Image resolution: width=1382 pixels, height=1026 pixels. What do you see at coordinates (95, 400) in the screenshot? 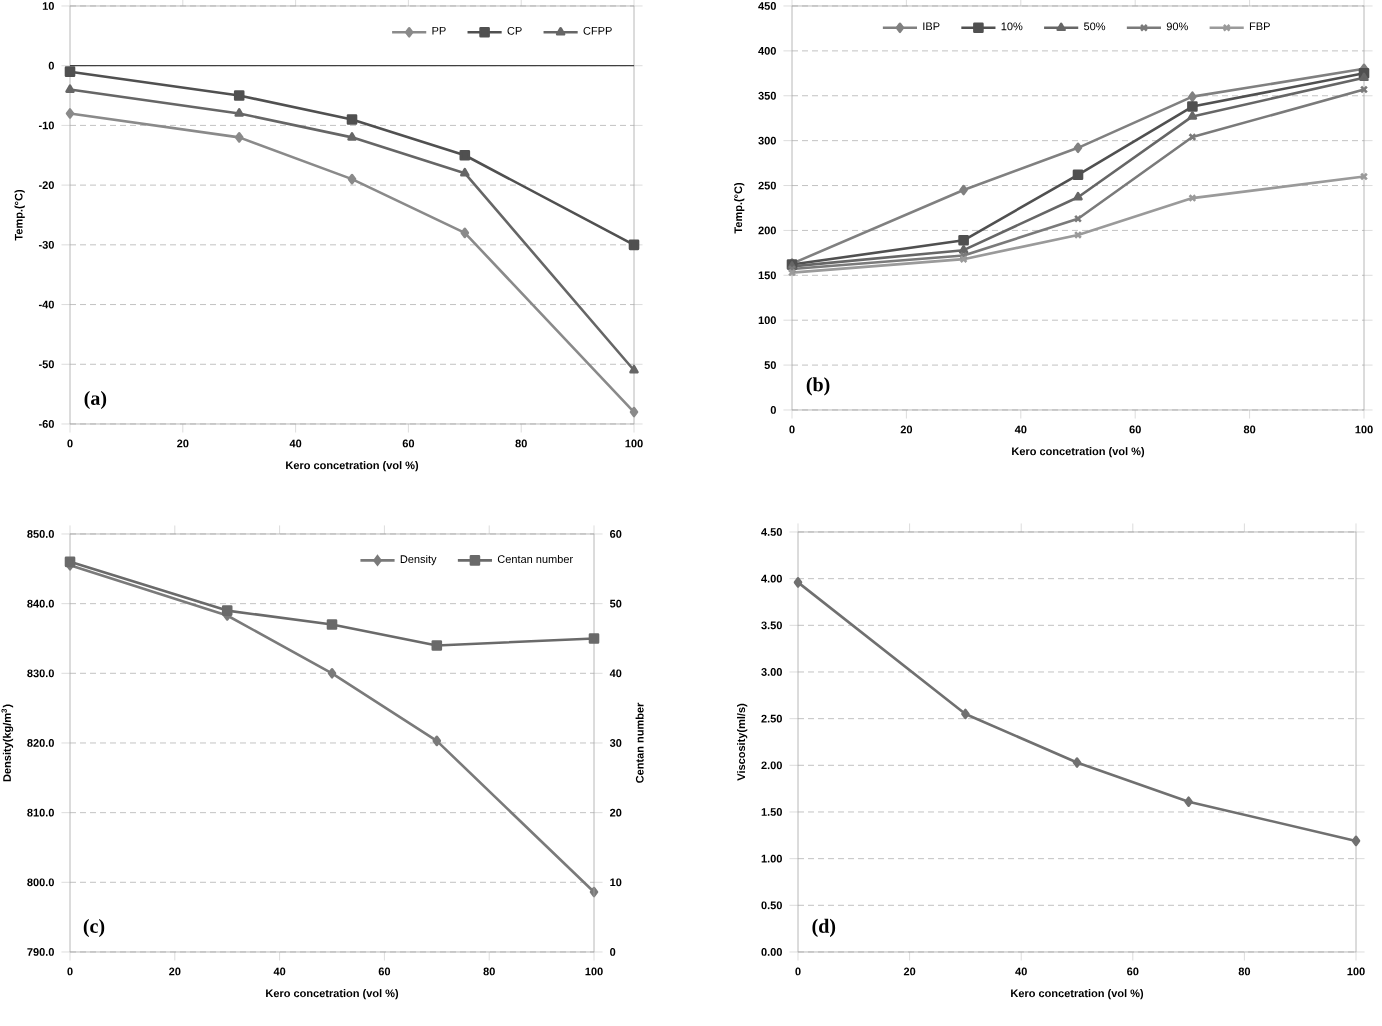
I see `annotation: (a)` at bounding box center [95, 400].